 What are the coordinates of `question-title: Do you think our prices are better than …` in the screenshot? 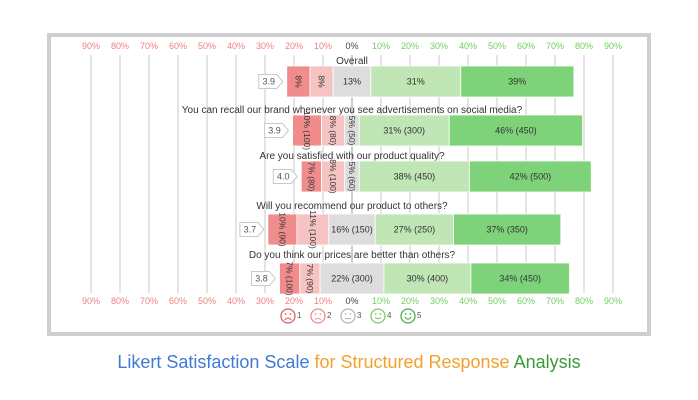 It's located at (352, 255).